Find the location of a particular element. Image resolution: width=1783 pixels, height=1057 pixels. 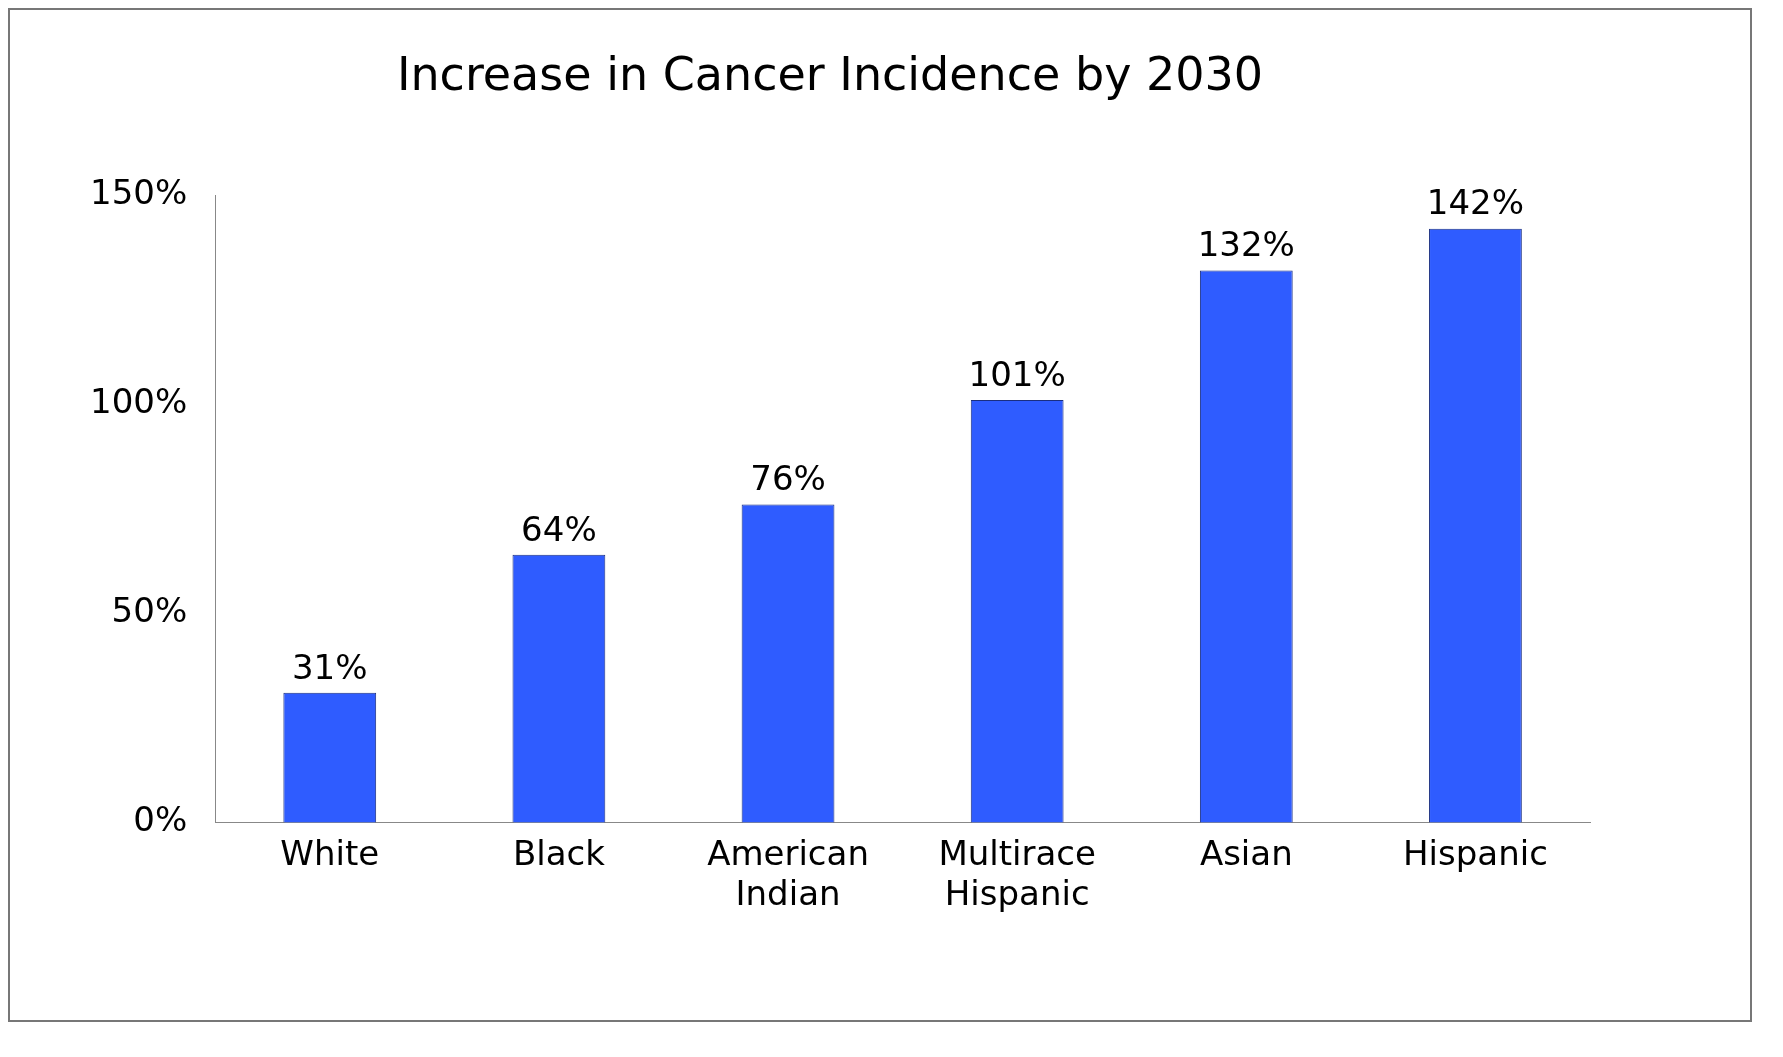

data-label: 132% is located at coordinates (1246, 244).